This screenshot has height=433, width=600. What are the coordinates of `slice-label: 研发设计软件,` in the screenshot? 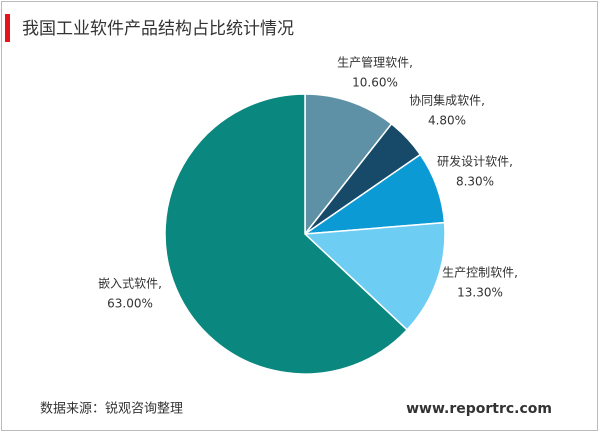 It's located at (475, 161).